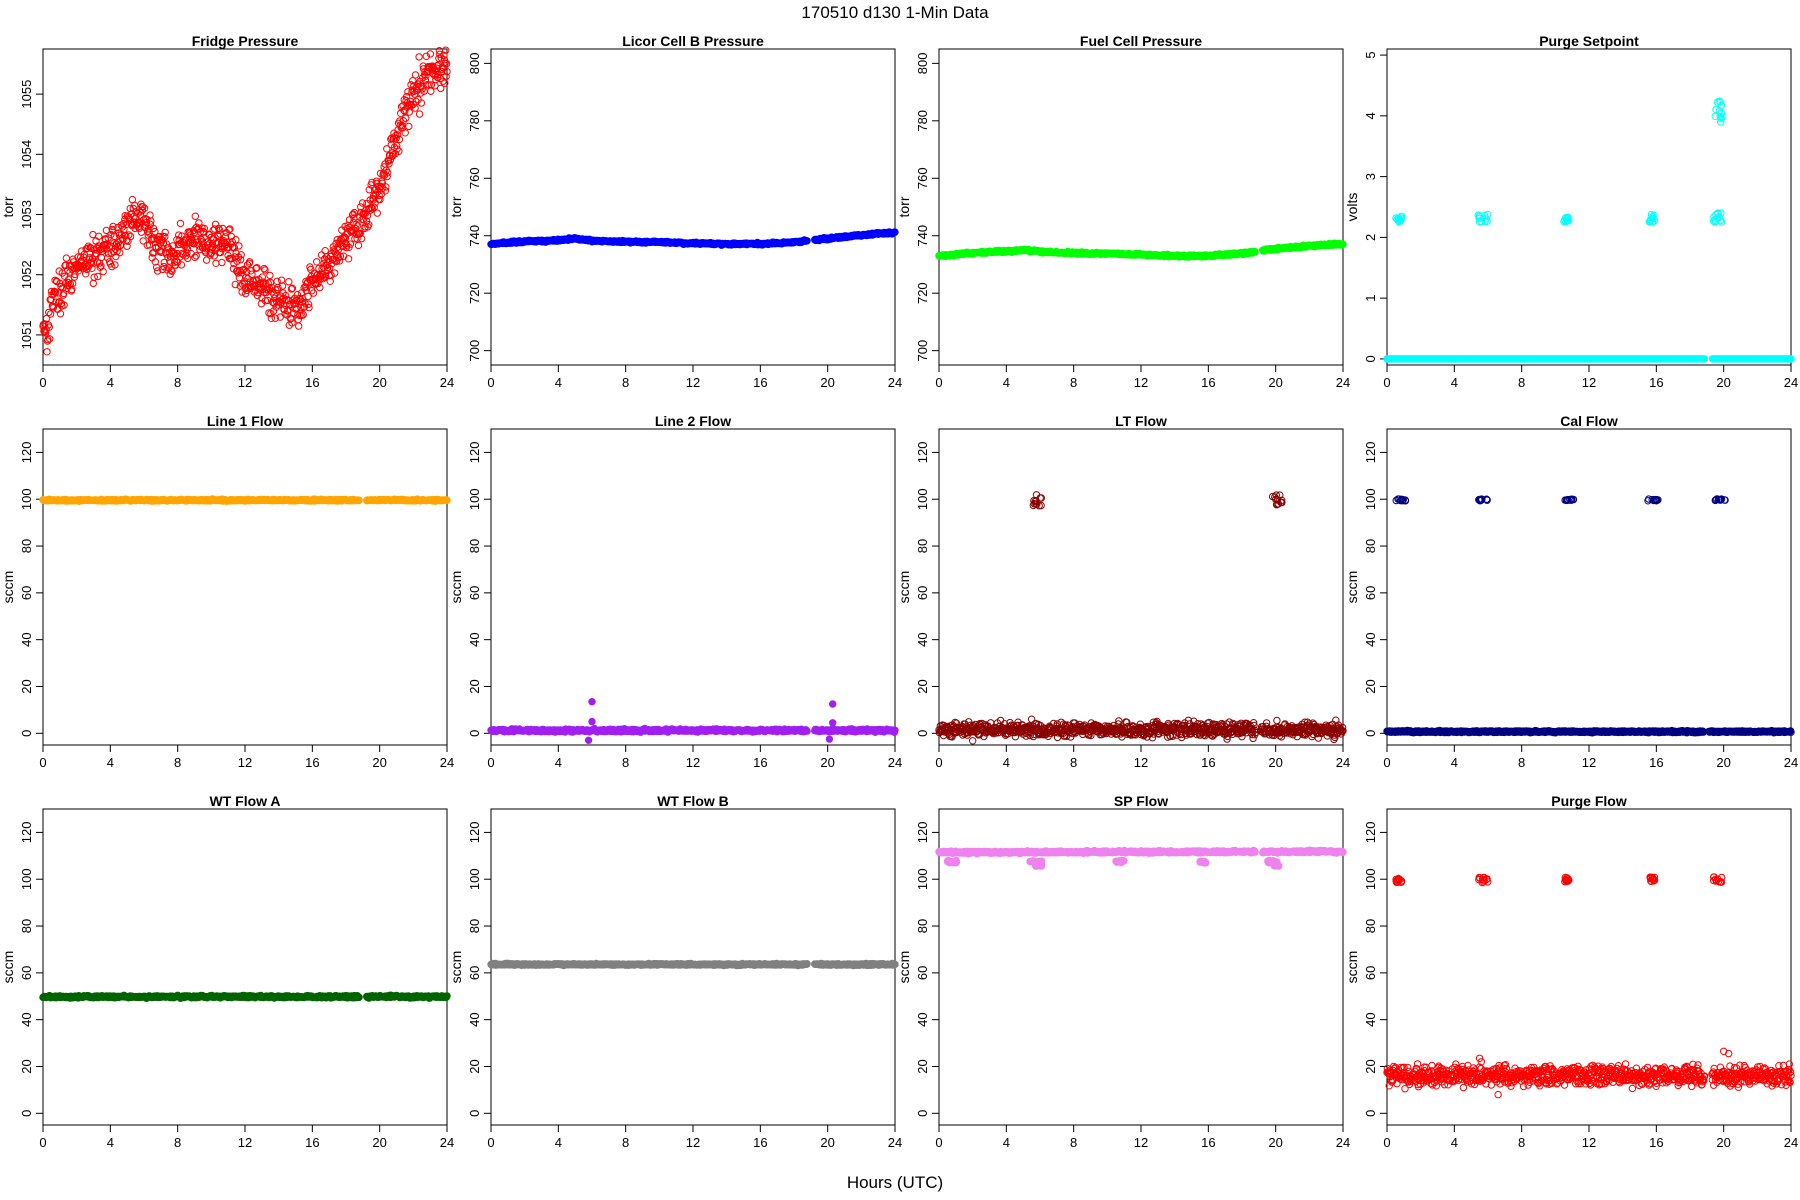 This screenshot has height=1200, width=1800. Describe the element at coordinates (922, 639) in the screenshot. I see `y-tick-label: 40` at that location.